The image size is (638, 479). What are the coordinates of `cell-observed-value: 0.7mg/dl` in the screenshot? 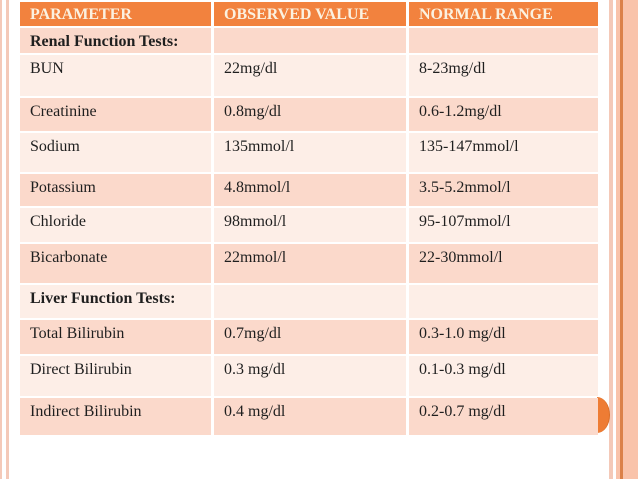 It's located at (310, 337).